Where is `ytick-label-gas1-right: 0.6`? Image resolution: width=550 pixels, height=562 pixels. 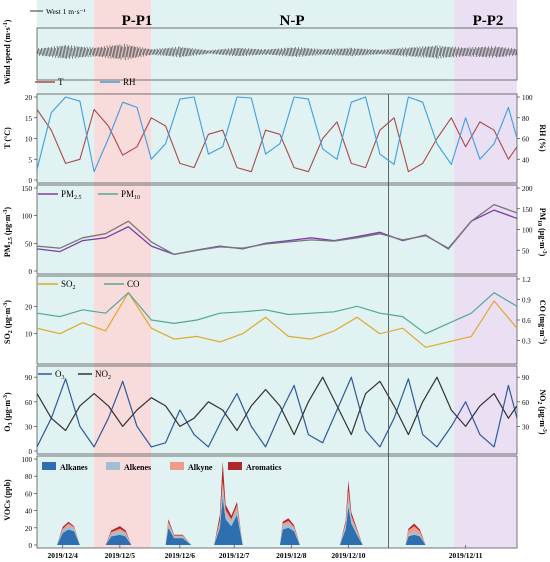
ytick-label-gas1-right: 0.6 is located at coordinates (526, 321).